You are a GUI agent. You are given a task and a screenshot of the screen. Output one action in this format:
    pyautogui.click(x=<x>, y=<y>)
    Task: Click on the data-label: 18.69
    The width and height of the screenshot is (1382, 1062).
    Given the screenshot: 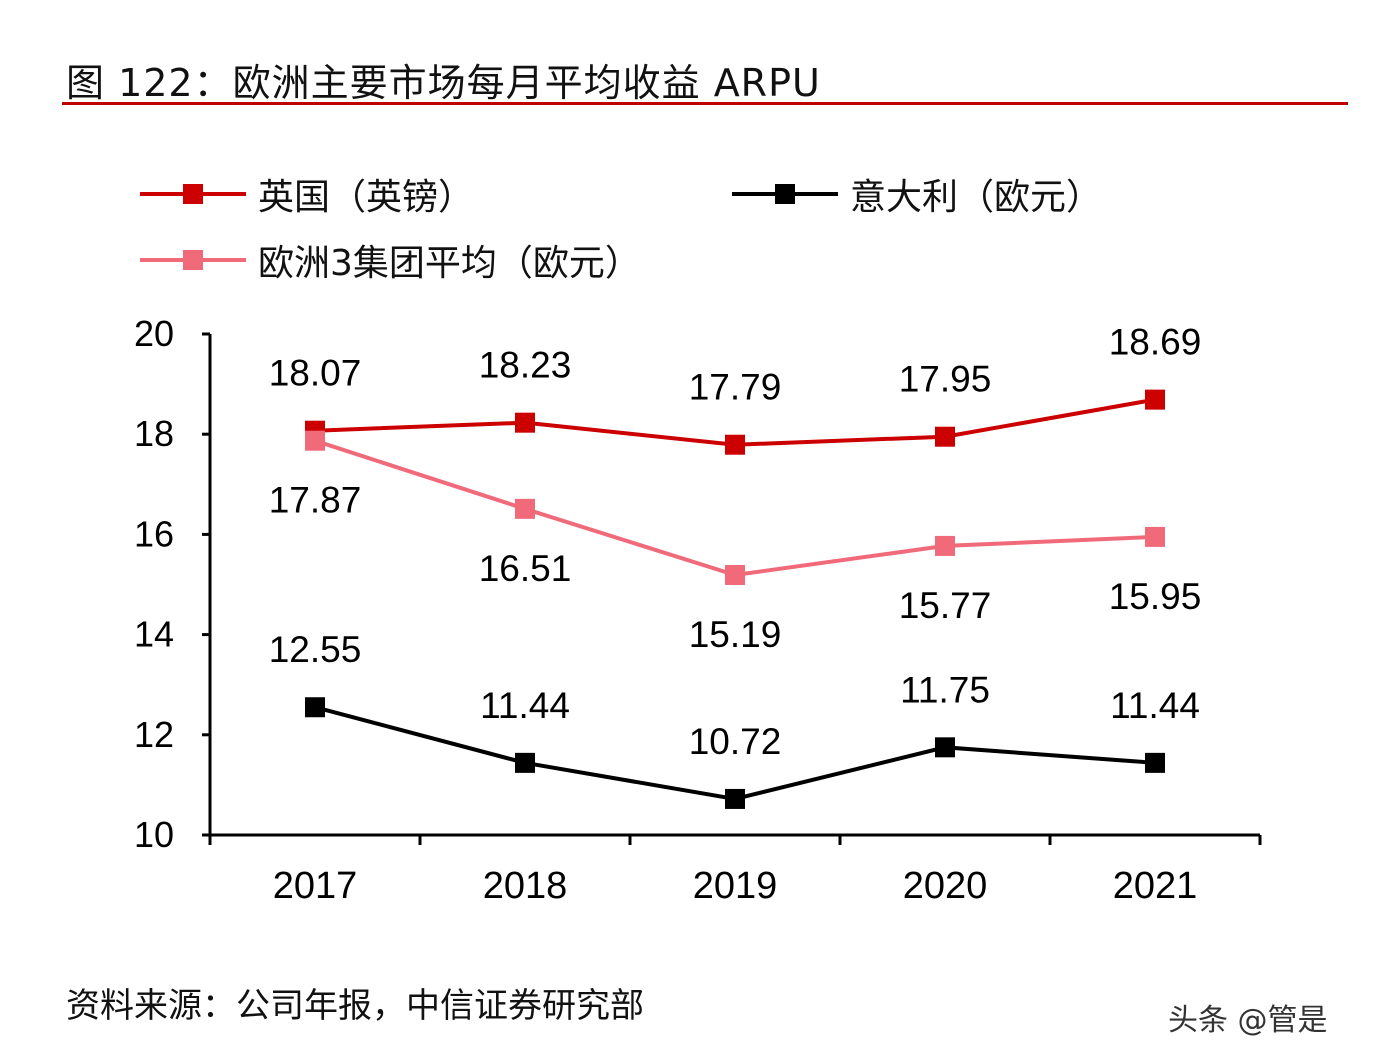 What is the action you would take?
    pyautogui.click(x=1155, y=342)
    